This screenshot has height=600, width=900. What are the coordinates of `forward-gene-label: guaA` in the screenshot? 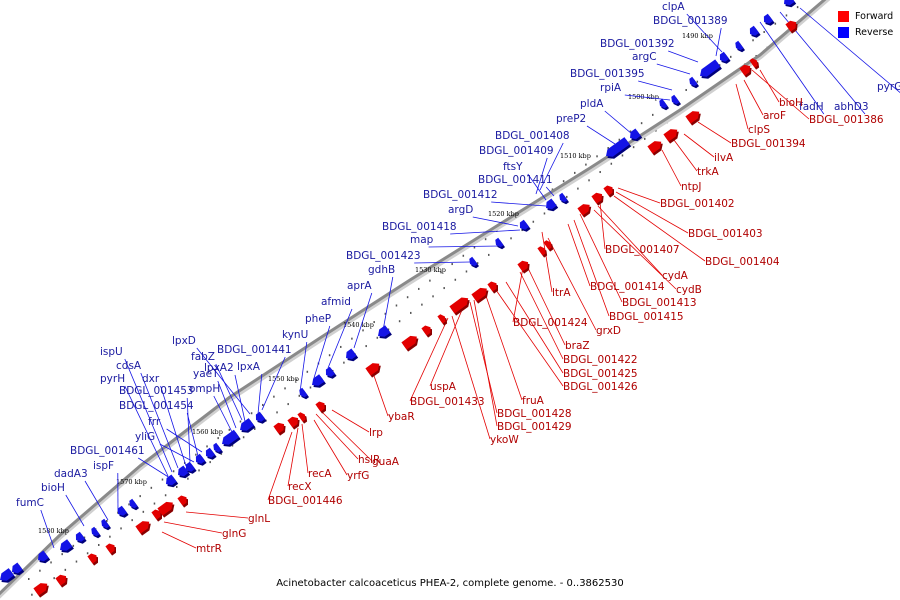 It's located at (386, 462).